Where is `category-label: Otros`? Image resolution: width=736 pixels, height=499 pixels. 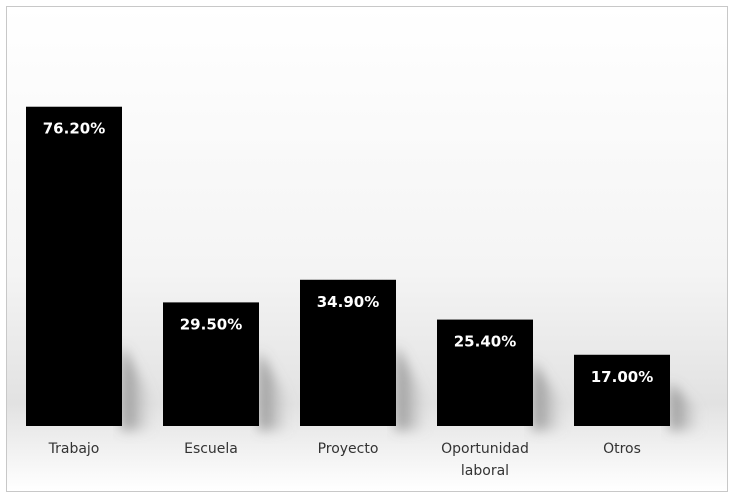
category-label: Otros is located at coordinates (622, 449).